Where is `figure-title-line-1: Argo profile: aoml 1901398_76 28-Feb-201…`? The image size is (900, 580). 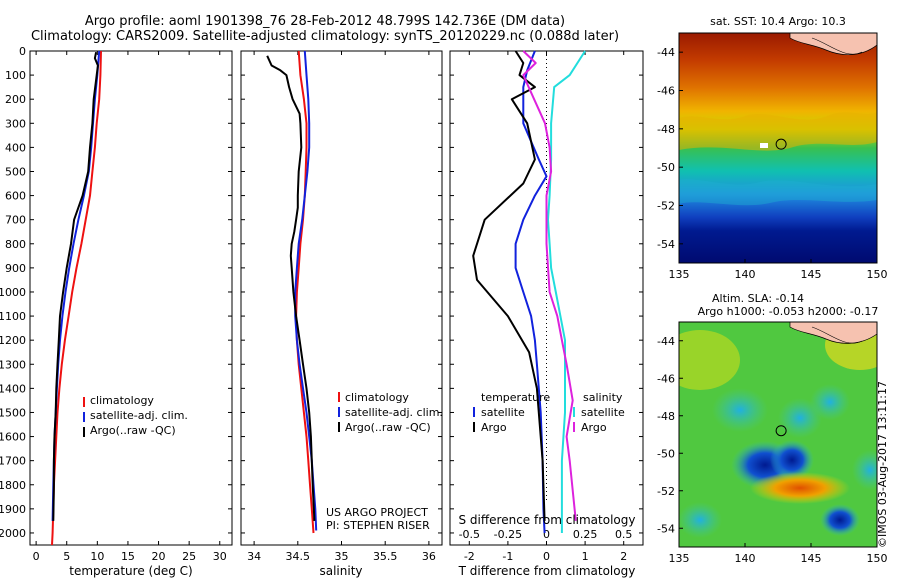 figure-title-line-1: Argo profile: aoml 1901398_76 28-Feb-201… is located at coordinates (325, 21).